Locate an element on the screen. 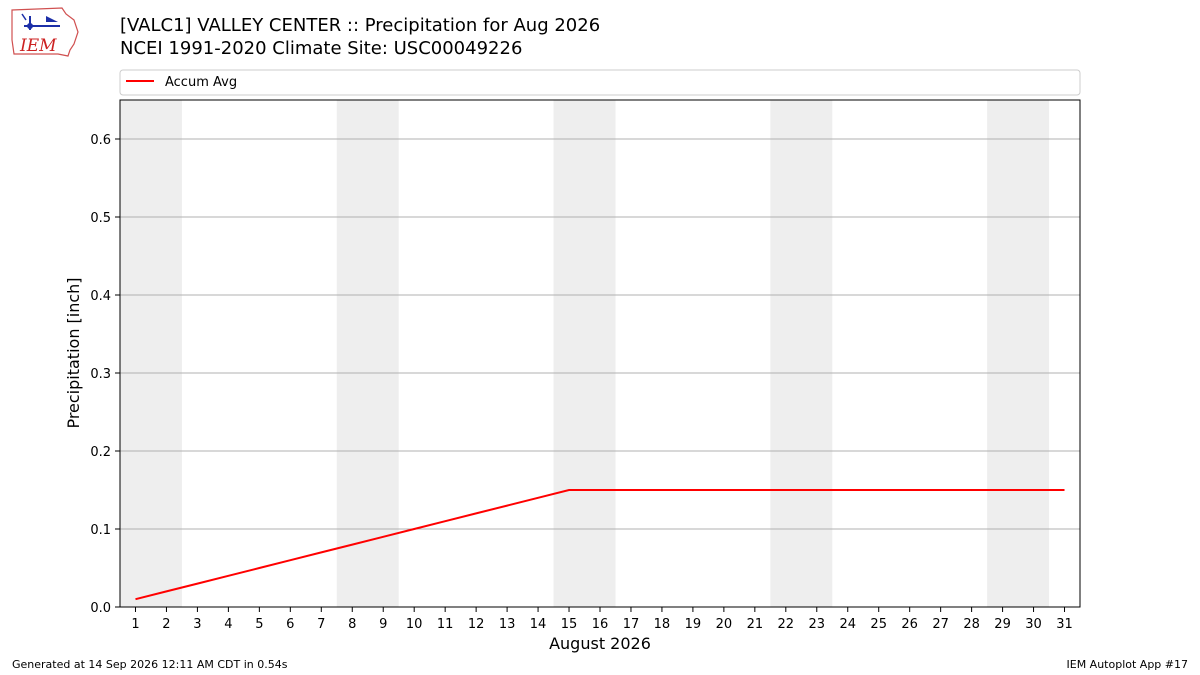 The height and width of the screenshot is (675, 1200). x-tick-label: 13 is located at coordinates (507, 624).